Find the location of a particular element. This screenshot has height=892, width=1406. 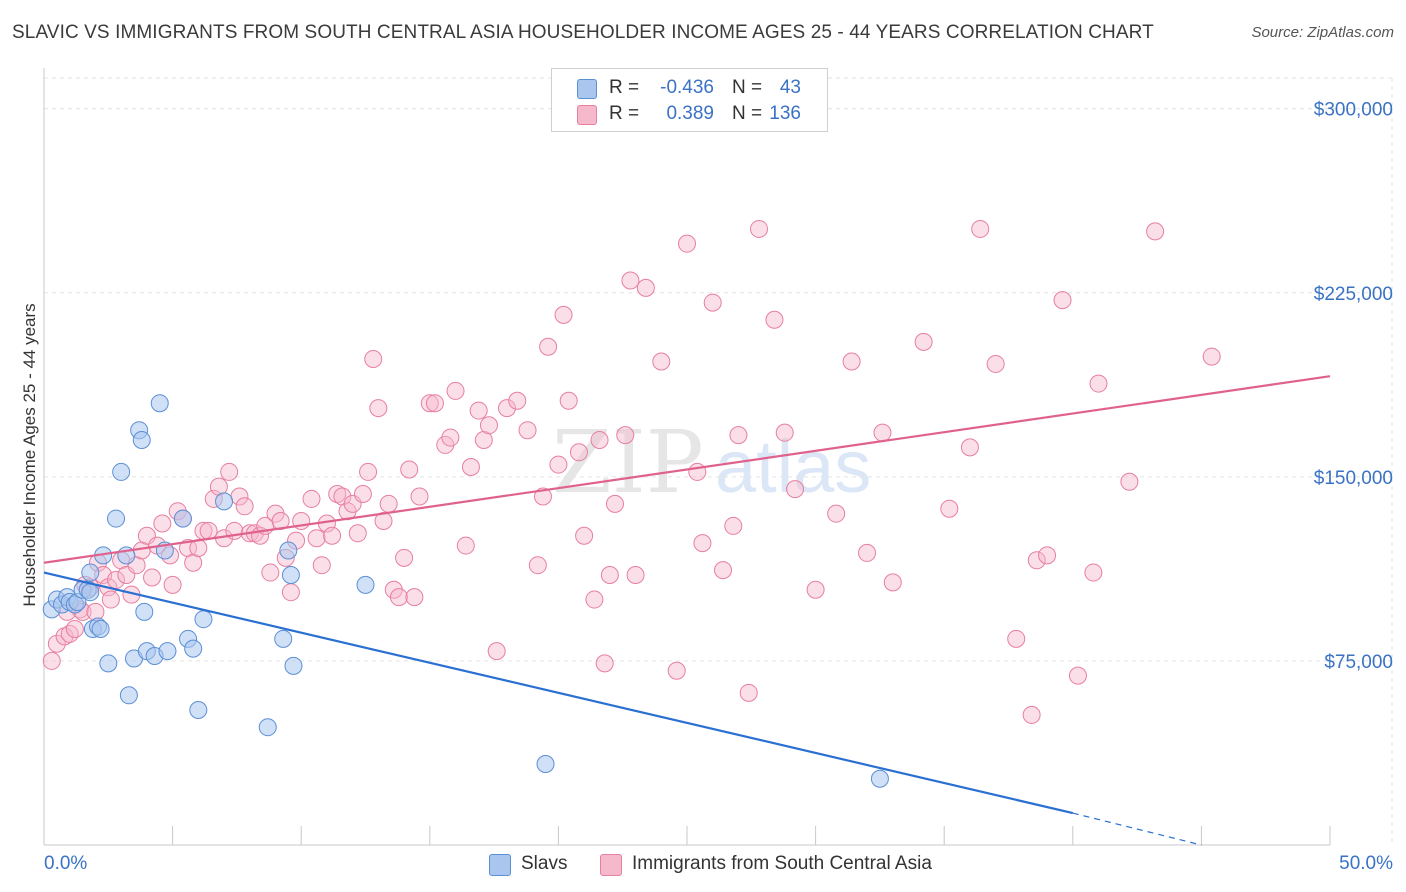

x-tick-labels: 0.0% 50.0% is located at coordinates (718, 863).